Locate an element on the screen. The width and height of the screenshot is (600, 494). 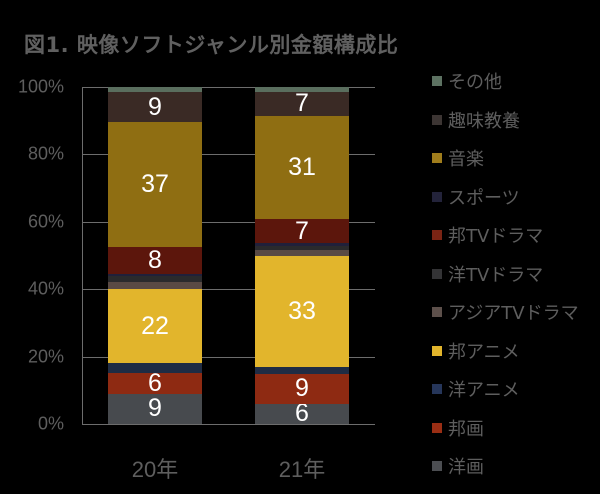
legend-item: 趣味教養 is located at coordinates (505, 120).